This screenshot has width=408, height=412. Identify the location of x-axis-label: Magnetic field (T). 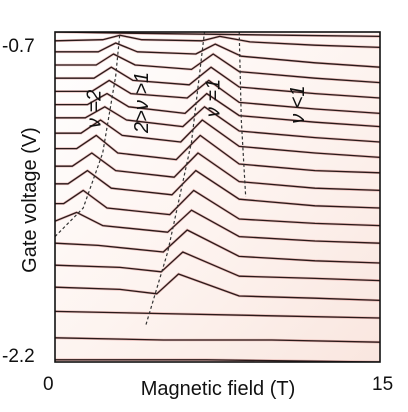
(218, 389).